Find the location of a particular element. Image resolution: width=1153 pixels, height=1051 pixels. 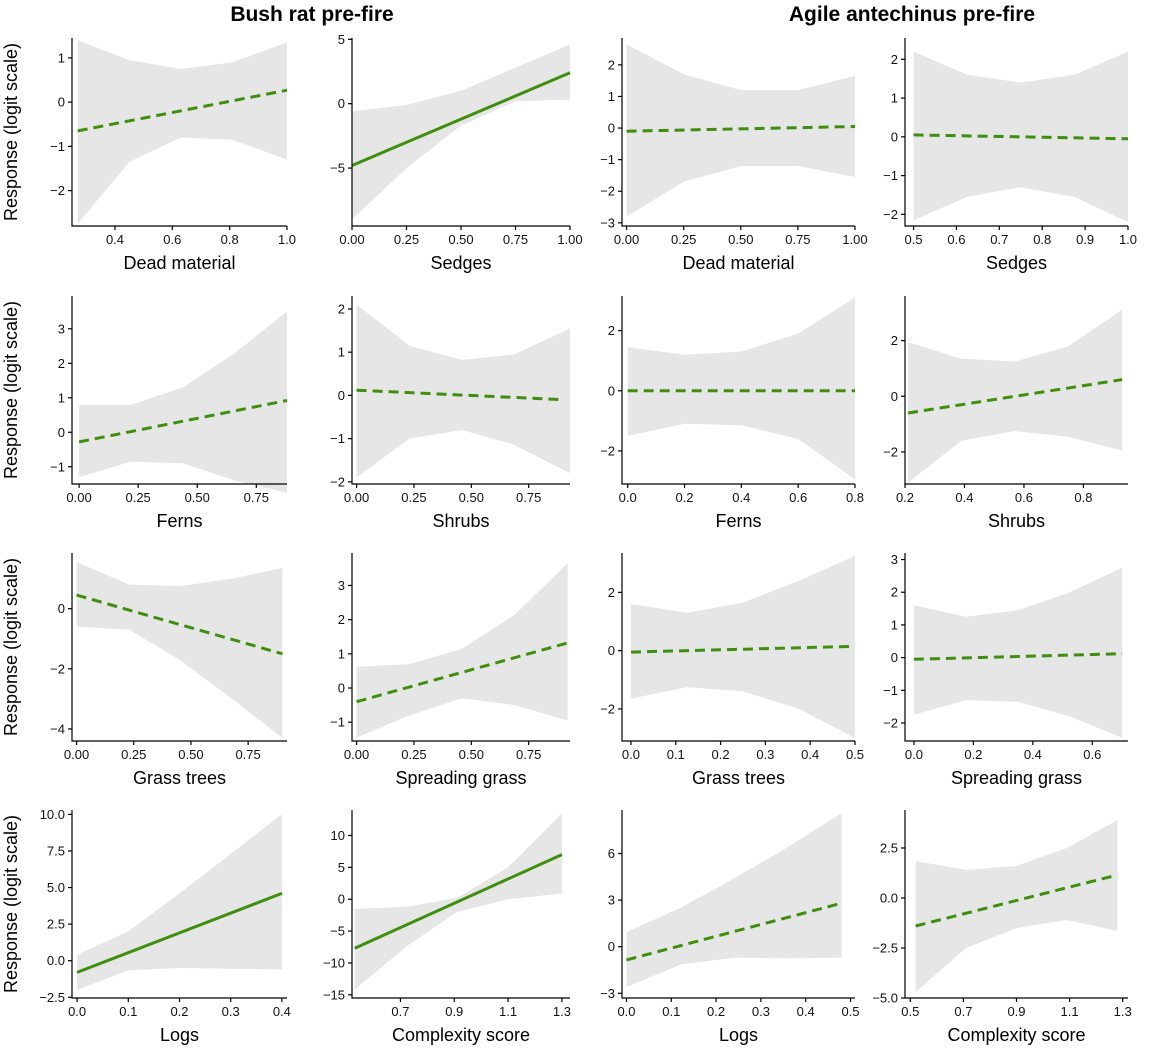

x-tick-label: 1.0 is located at coordinates (287, 239).